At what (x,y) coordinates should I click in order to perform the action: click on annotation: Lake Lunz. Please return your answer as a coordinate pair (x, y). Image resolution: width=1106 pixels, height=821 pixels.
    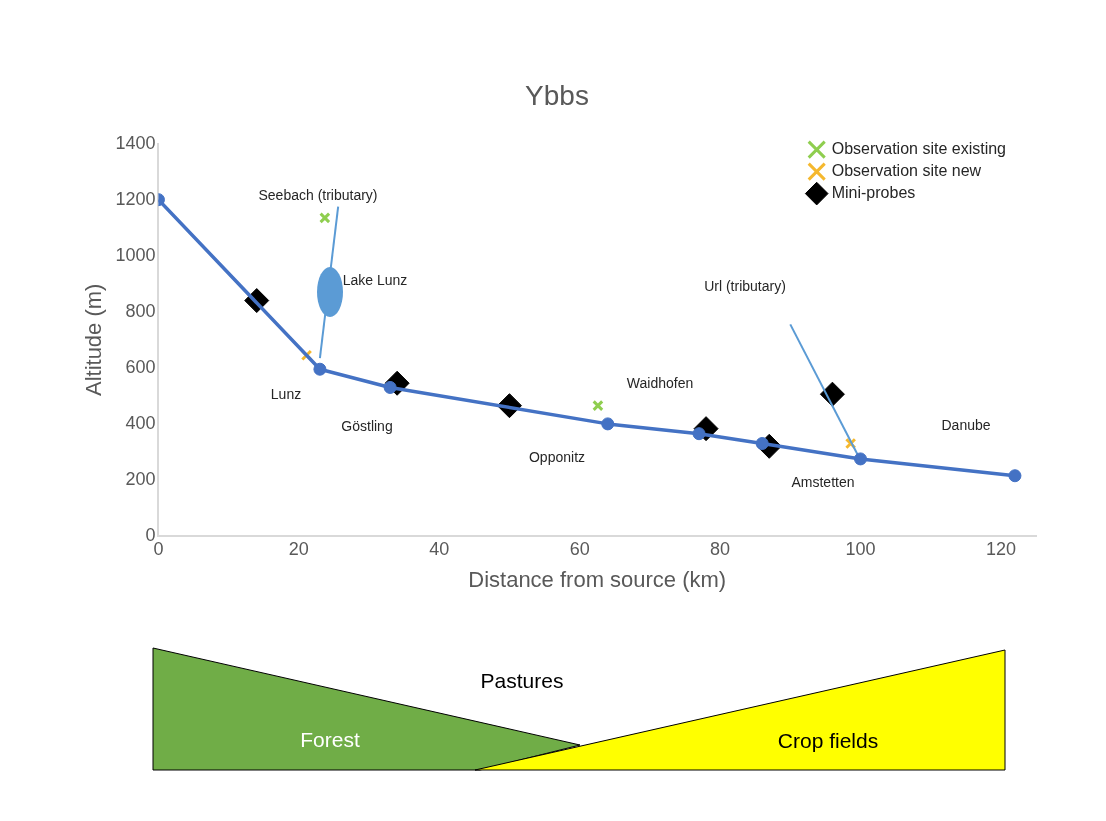
    Looking at the image, I should click on (375, 279).